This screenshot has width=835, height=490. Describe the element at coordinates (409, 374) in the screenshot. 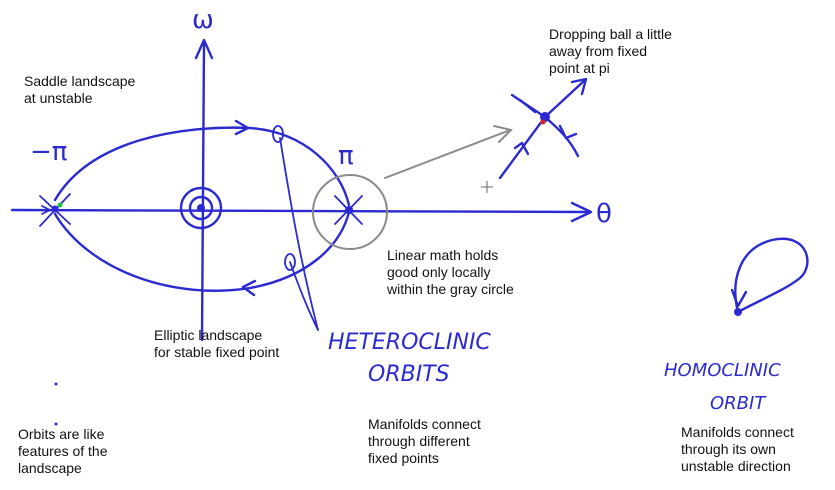

I see `heteroclinic-label-line2: ORBITS` at that location.